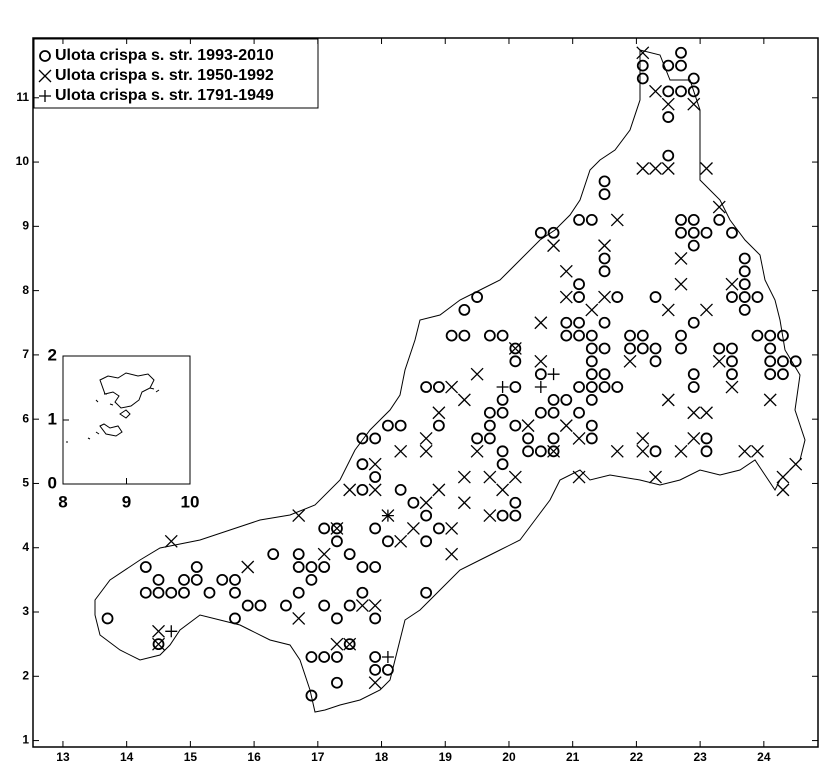 The width and height of the screenshot is (838, 768). I want to click on x-tick-label: 8, so click(62, 501).